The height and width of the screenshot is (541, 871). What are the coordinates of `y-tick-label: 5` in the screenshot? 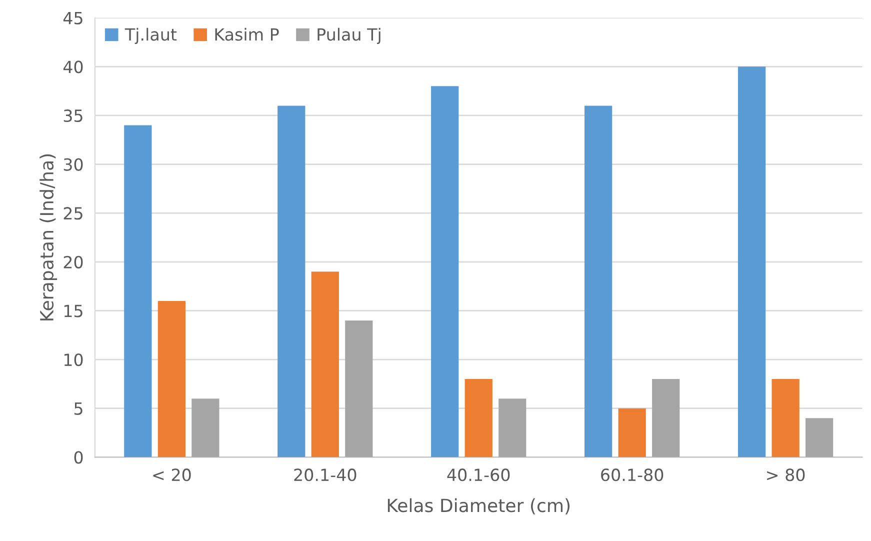 It's located at (78, 408).